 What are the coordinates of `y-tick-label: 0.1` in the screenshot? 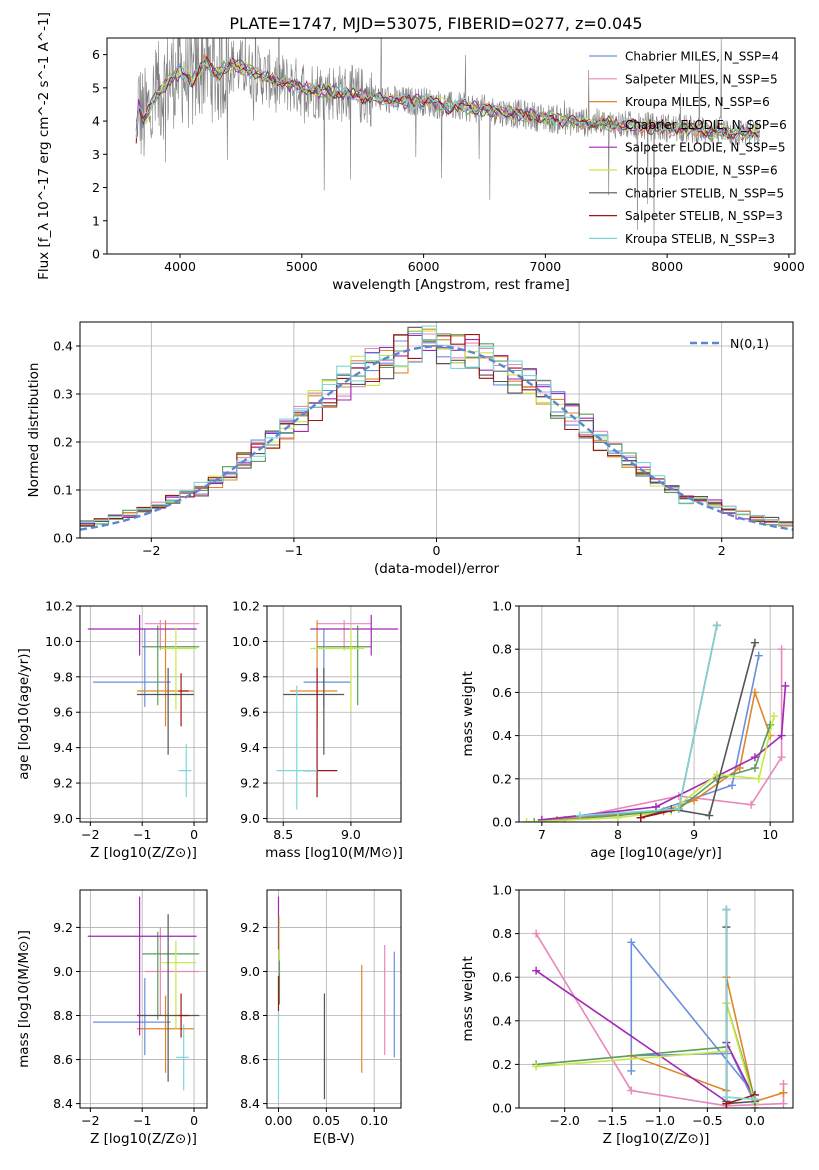 It's located at (63, 490).